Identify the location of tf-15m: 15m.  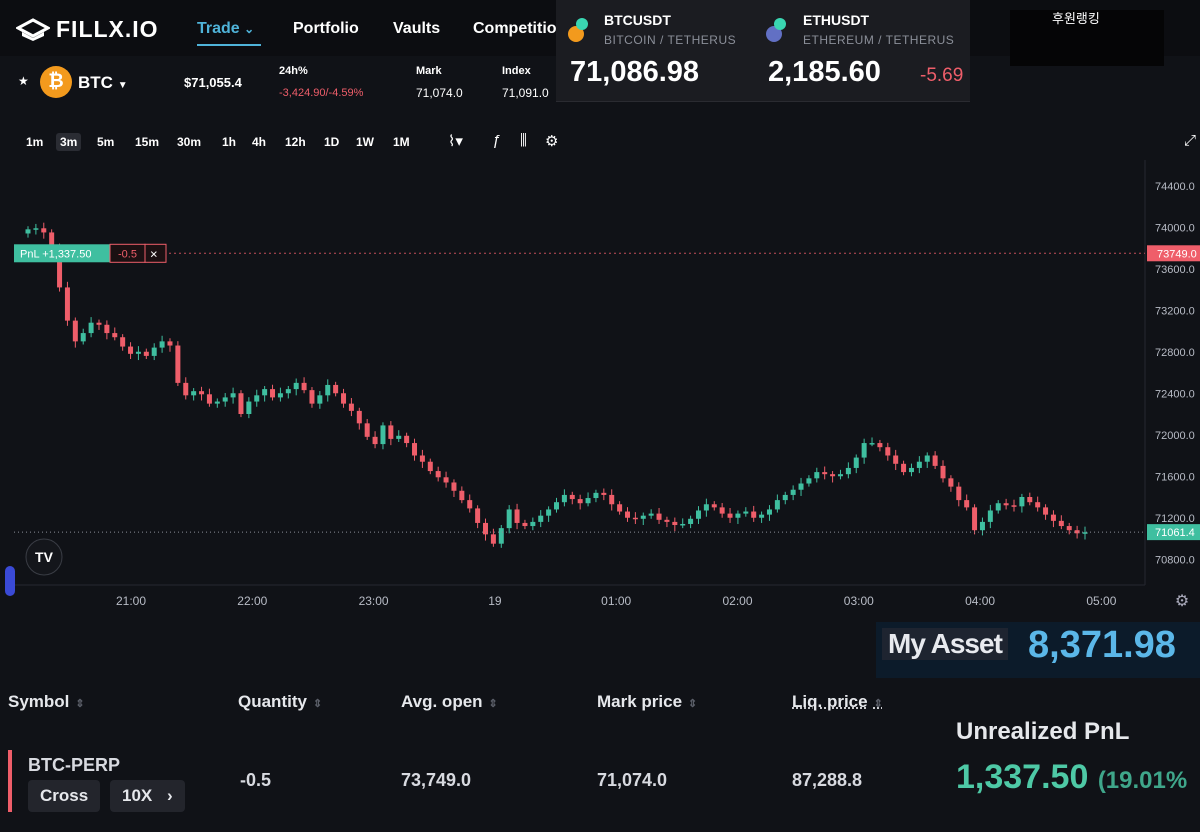
(147, 142).